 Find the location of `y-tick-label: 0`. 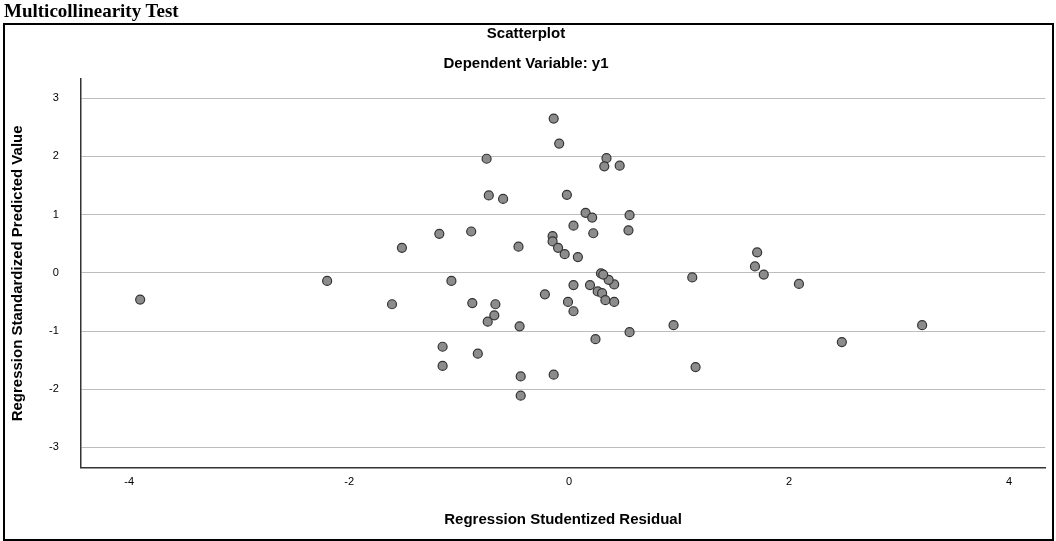

y-tick-label: 0 is located at coordinates (55, 271).